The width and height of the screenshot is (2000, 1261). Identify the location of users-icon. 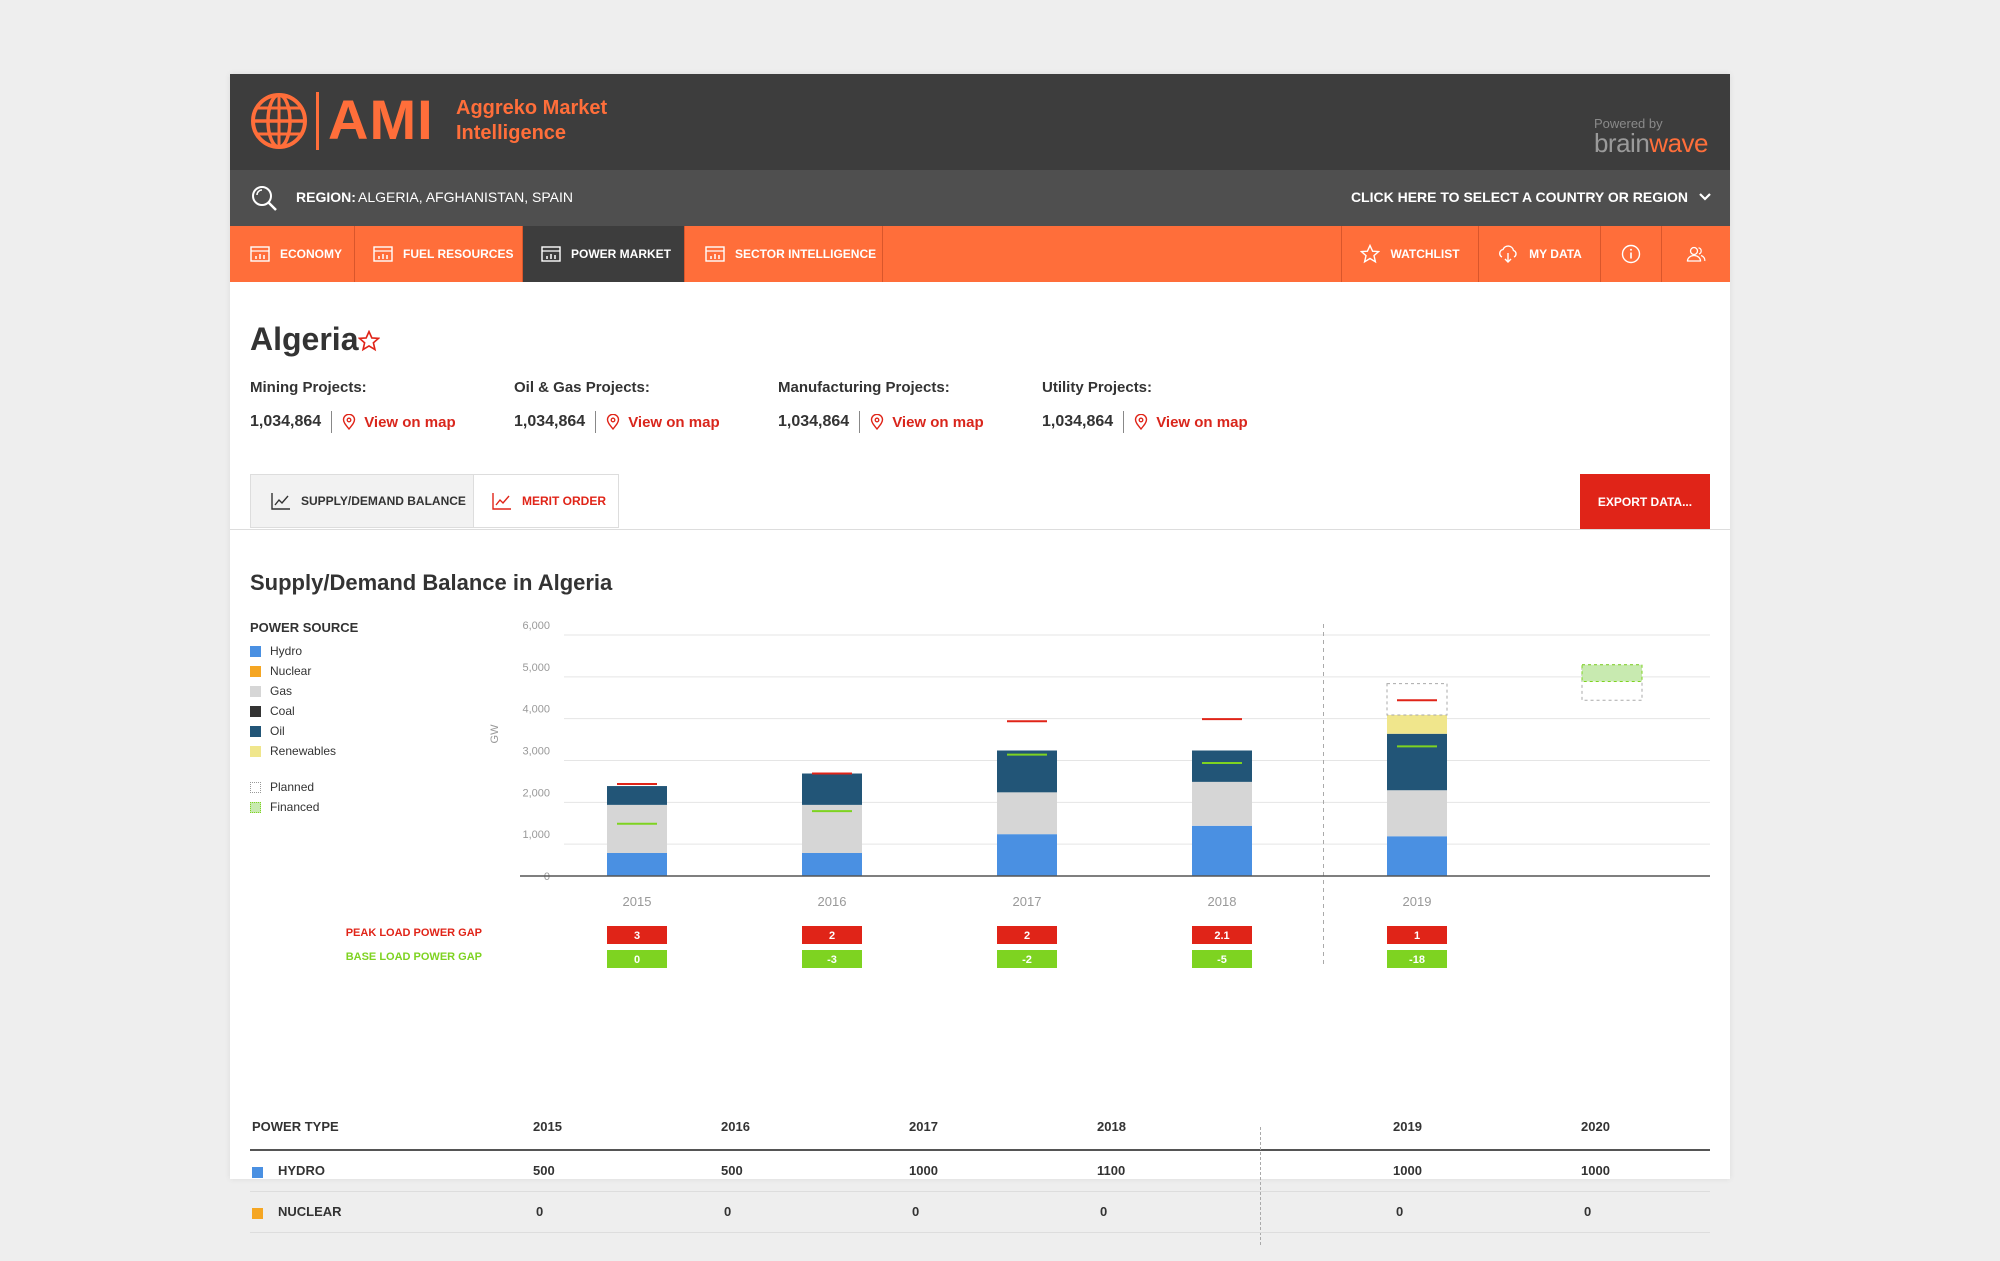
(1696, 254).